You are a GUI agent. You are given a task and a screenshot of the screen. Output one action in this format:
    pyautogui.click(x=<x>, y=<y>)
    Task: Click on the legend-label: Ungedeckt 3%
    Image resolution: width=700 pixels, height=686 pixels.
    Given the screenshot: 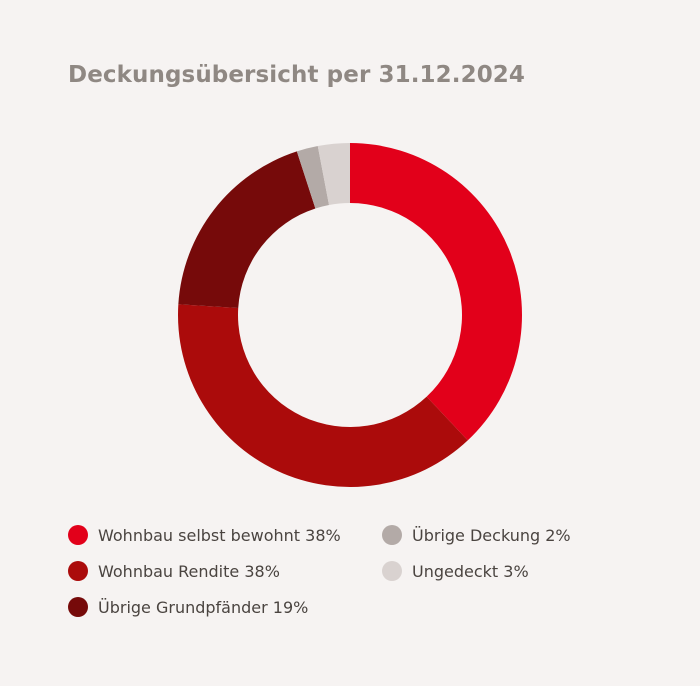 What is the action you would take?
    pyautogui.click(x=470, y=571)
    